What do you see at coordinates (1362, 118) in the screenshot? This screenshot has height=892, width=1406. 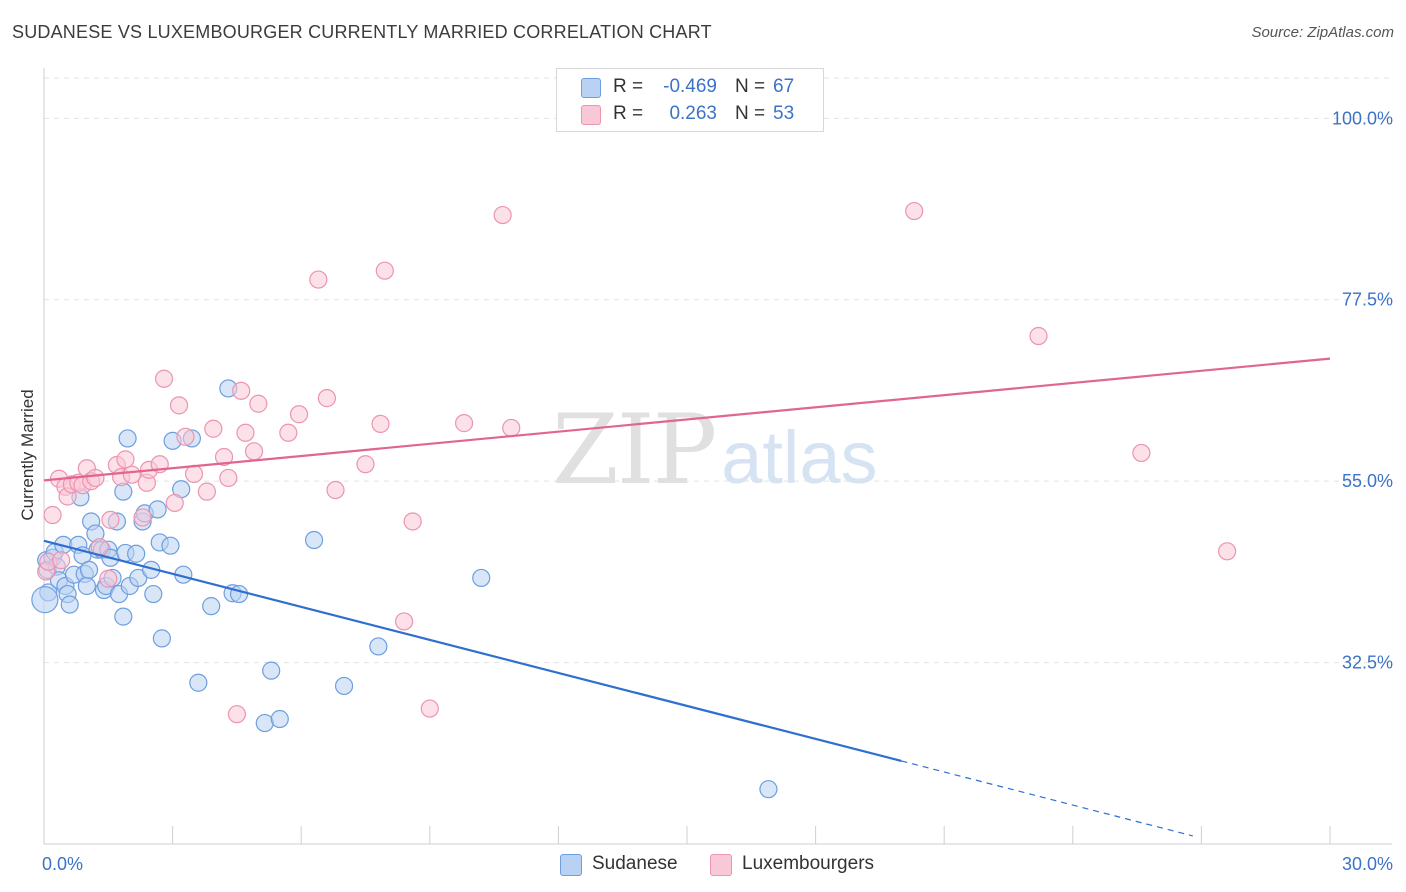 I see `y-tick-label: 100.0%` at bounding box center [1362, 118].